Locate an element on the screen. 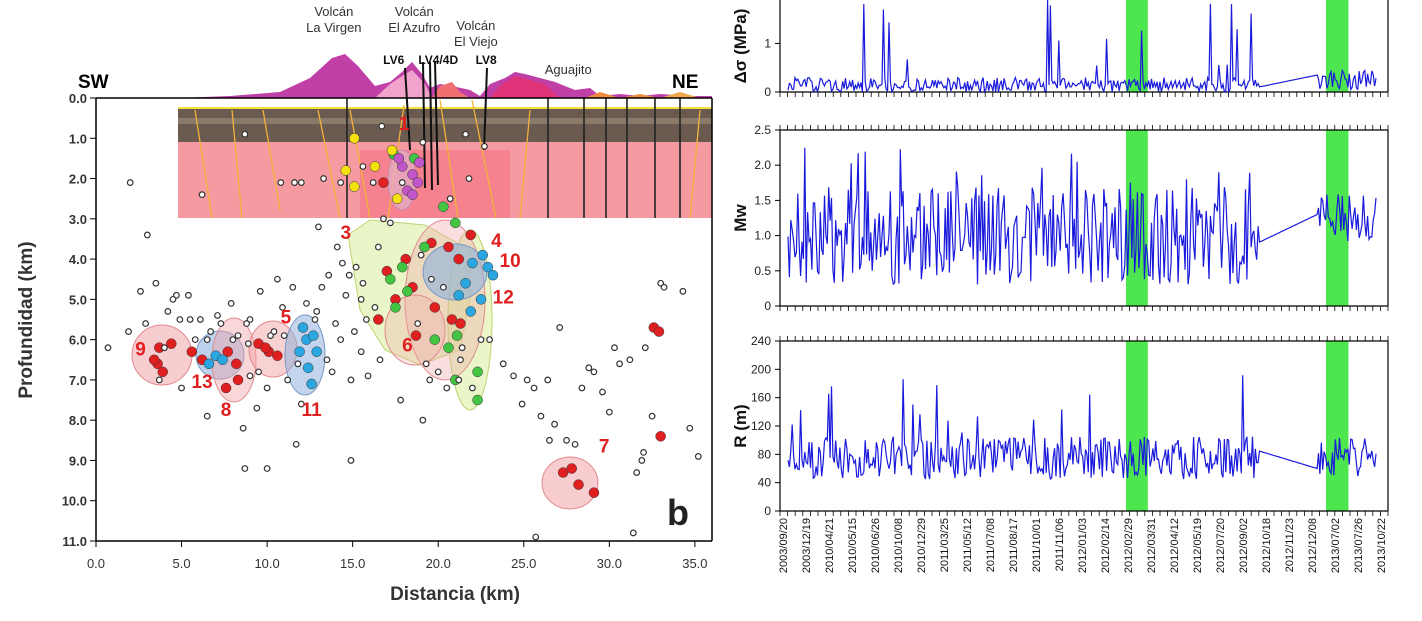 The width and height of the screenshot is (1422, 621). highlight-band is located at coordinates (1136, 426).